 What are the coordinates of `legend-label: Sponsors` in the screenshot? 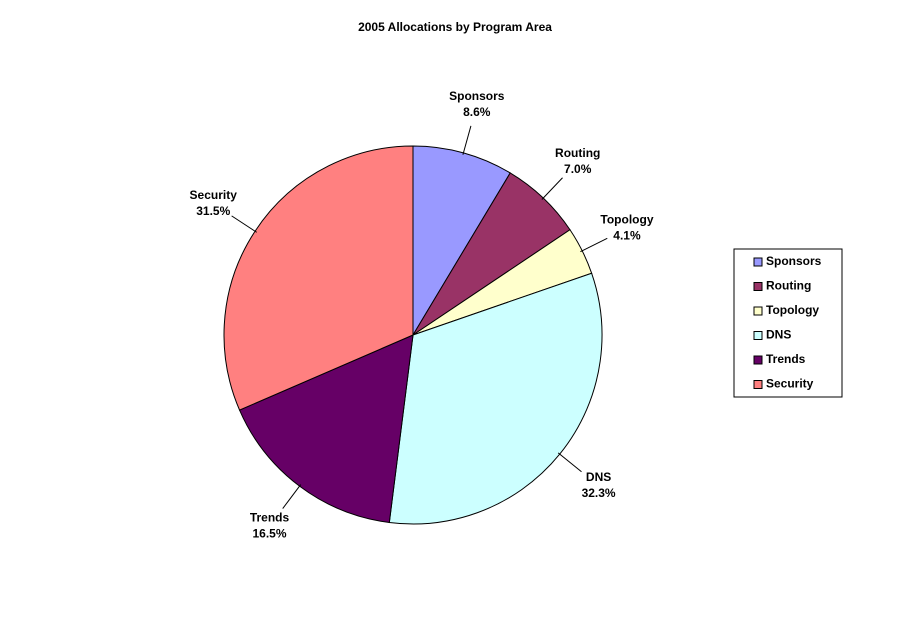 It's located at (794, 261).